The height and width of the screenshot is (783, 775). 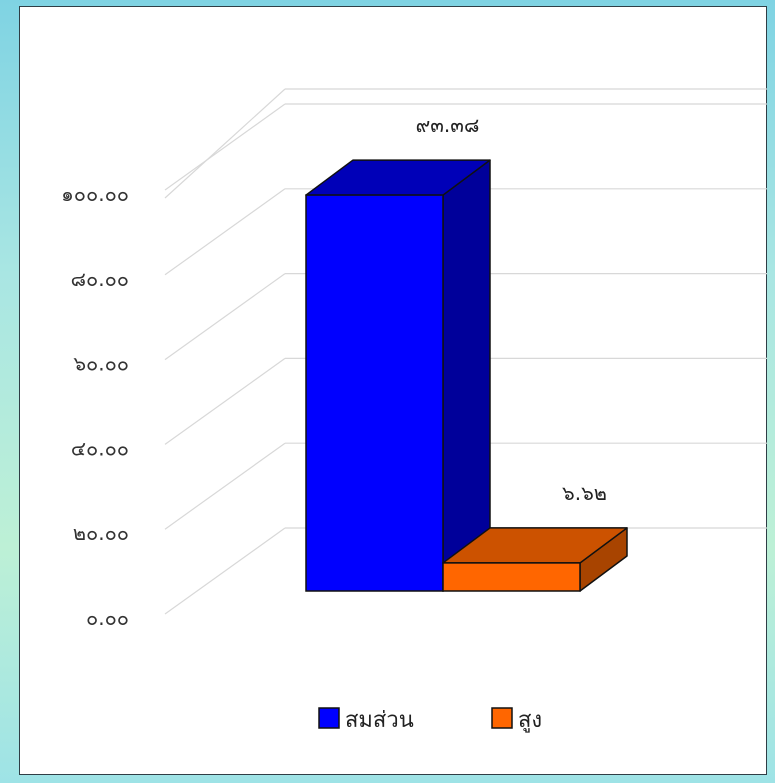 I want to click on legend-label: สูง, so click(x=530, y=720).